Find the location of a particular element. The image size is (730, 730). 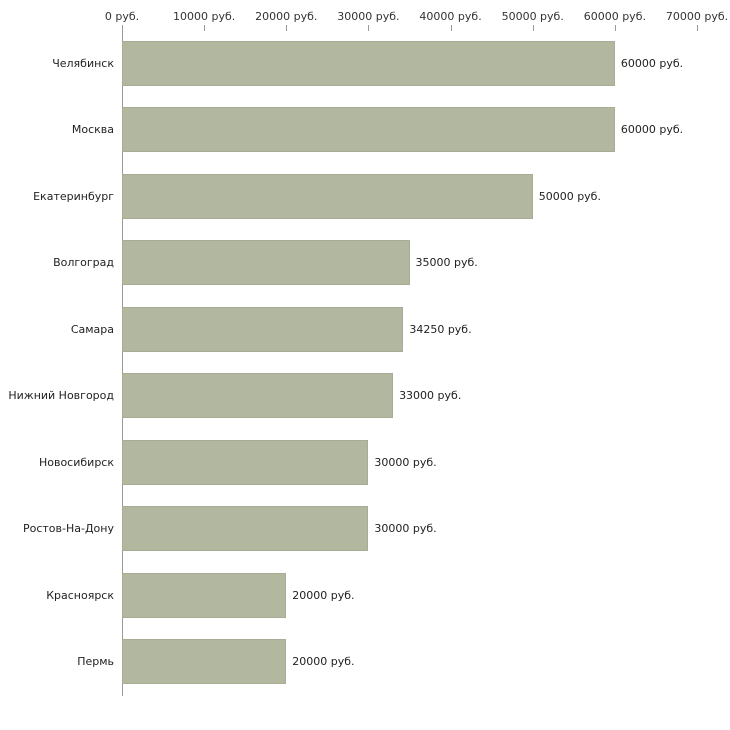

value-label: 35000 руб. is located at coordinates (446, 263).